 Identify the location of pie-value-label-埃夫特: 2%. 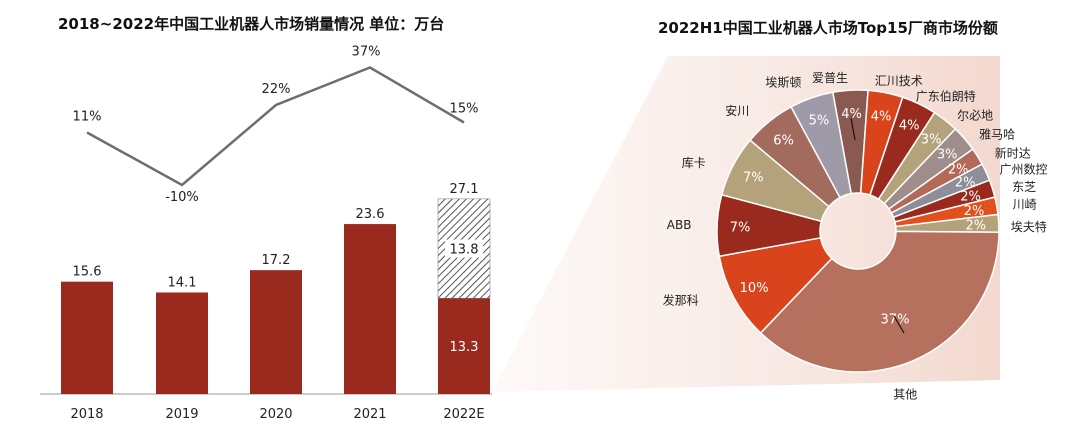
(976, 226).